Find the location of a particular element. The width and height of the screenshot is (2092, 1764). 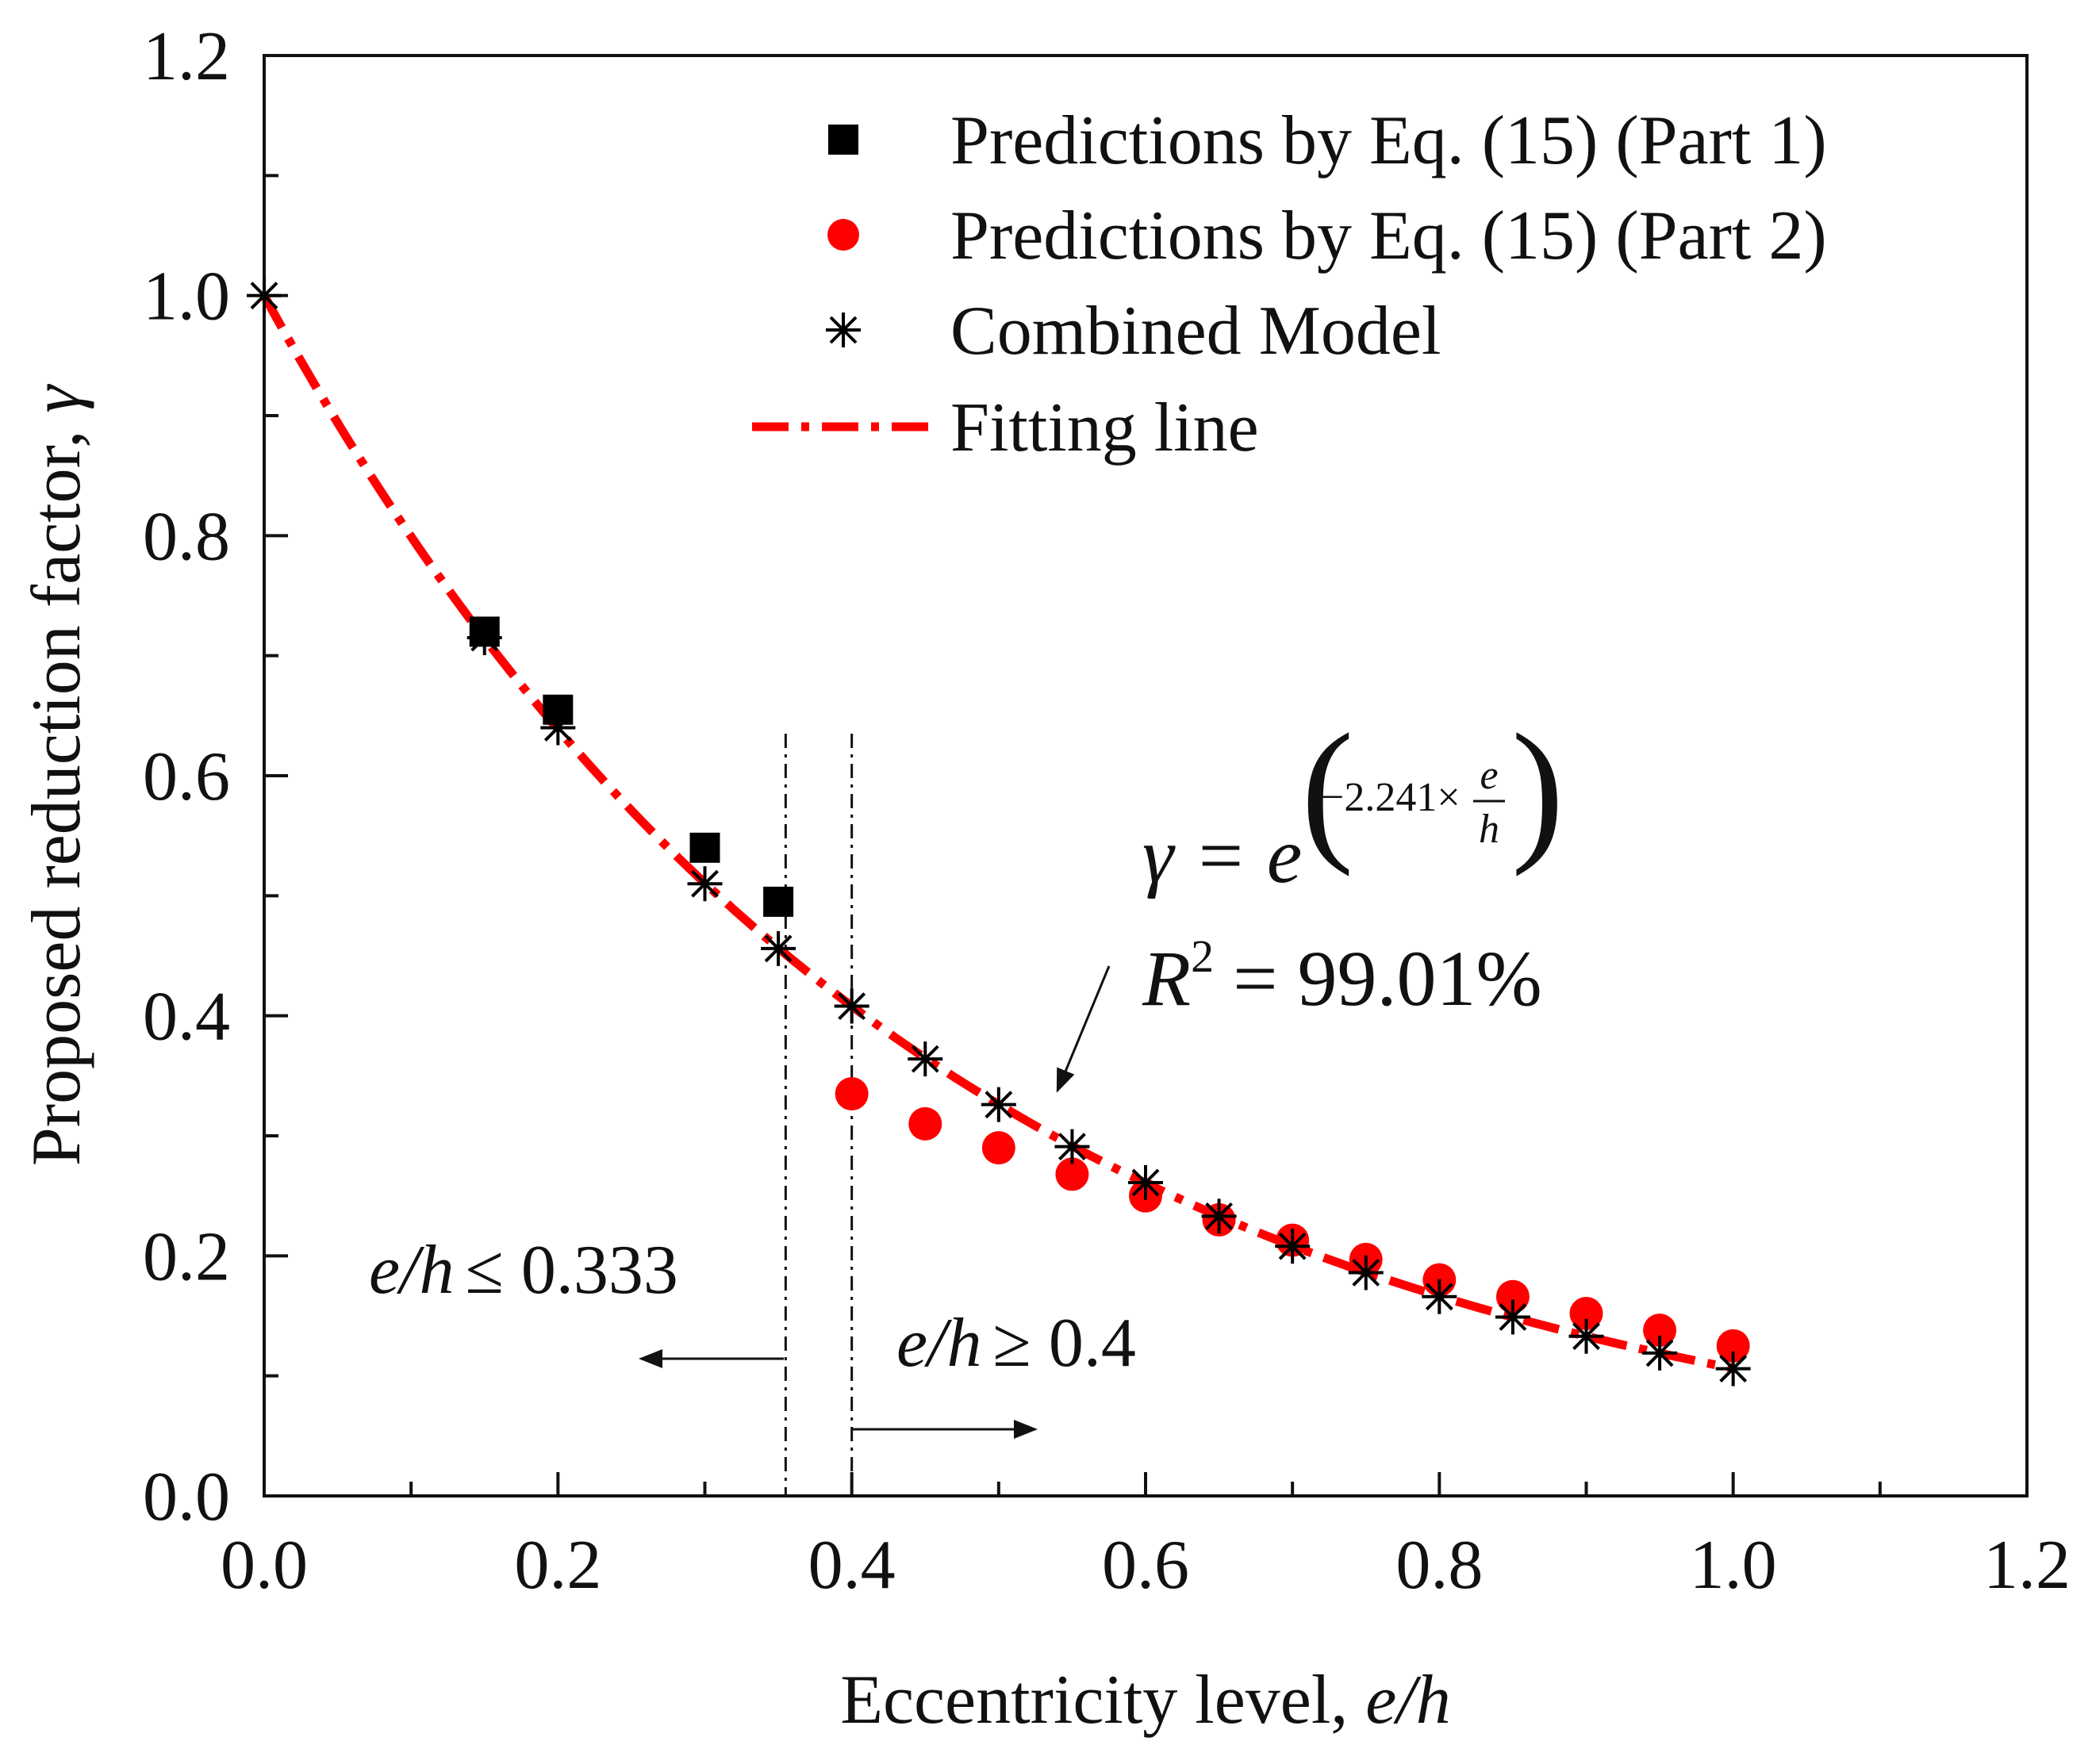

y-tick-label: 0.6 is located at coordinates (186, 776).